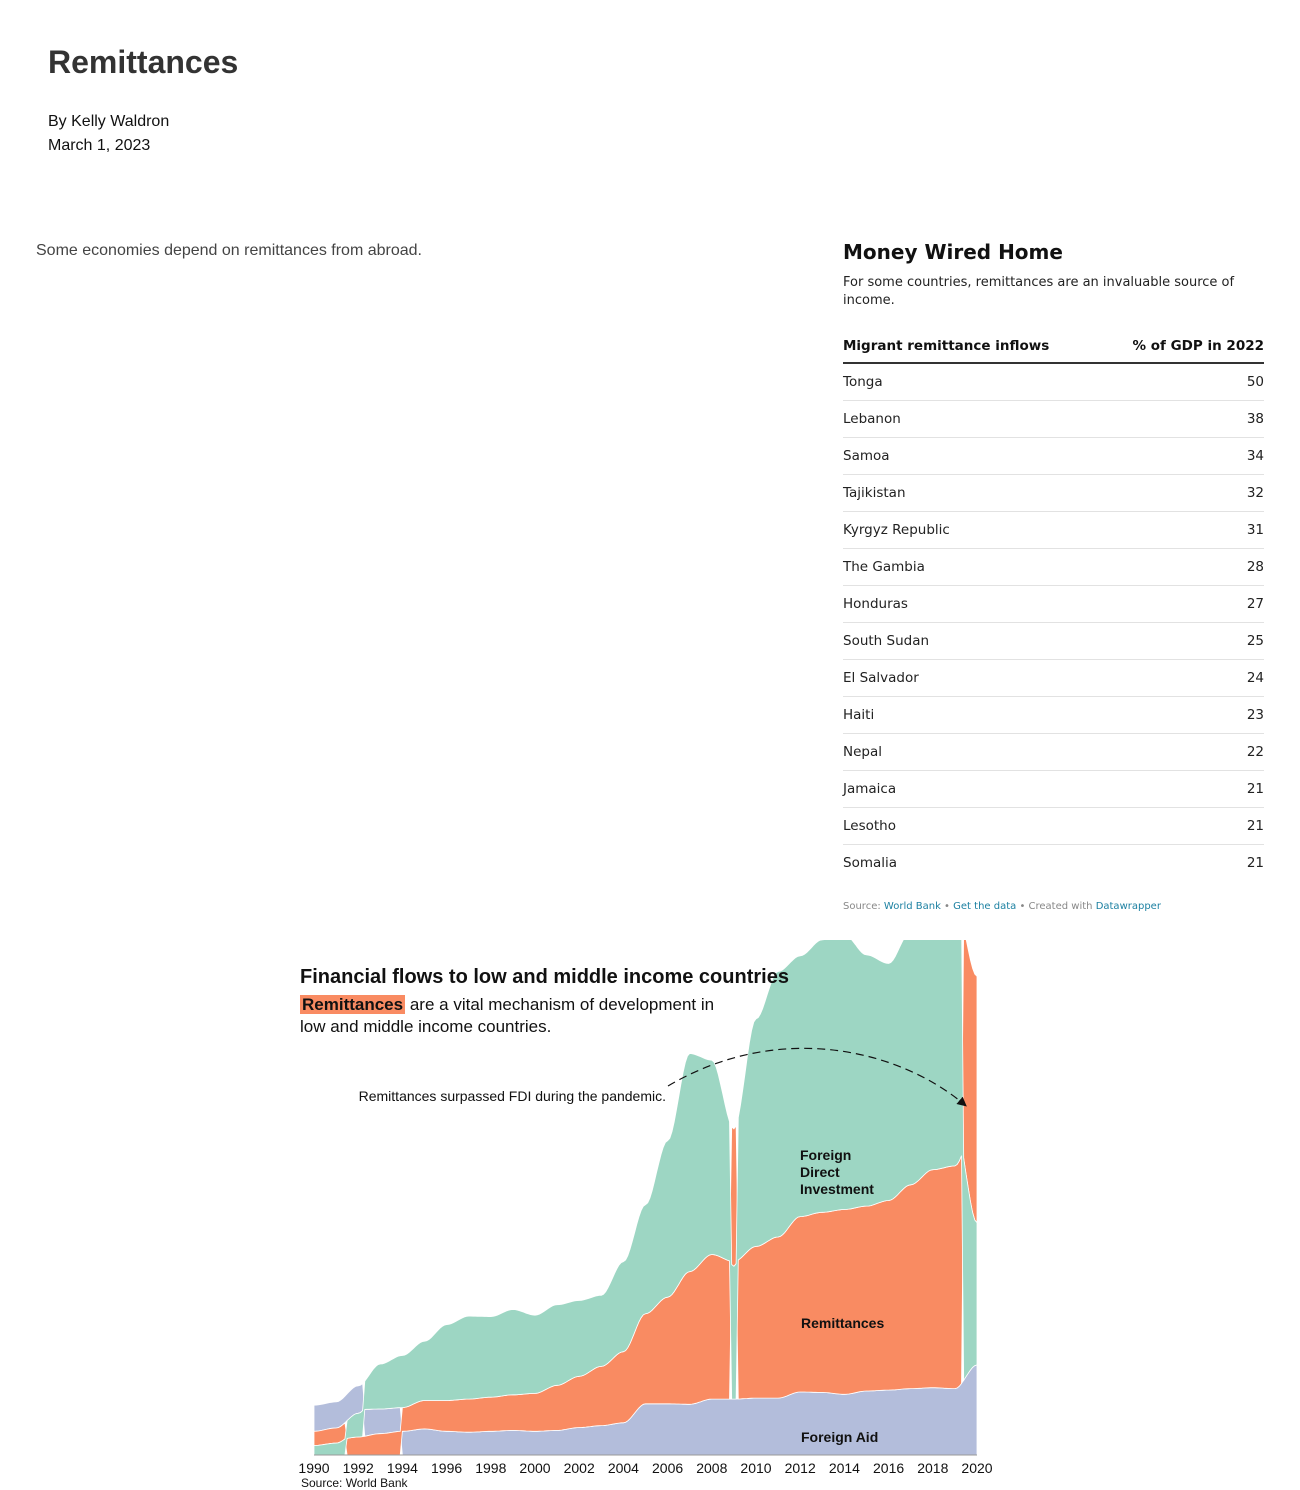 Image resolution: width=1300 pixels, height=1490 pixels. I want to click on country-cell: Kyrgyz Republic, so click(972, 530).